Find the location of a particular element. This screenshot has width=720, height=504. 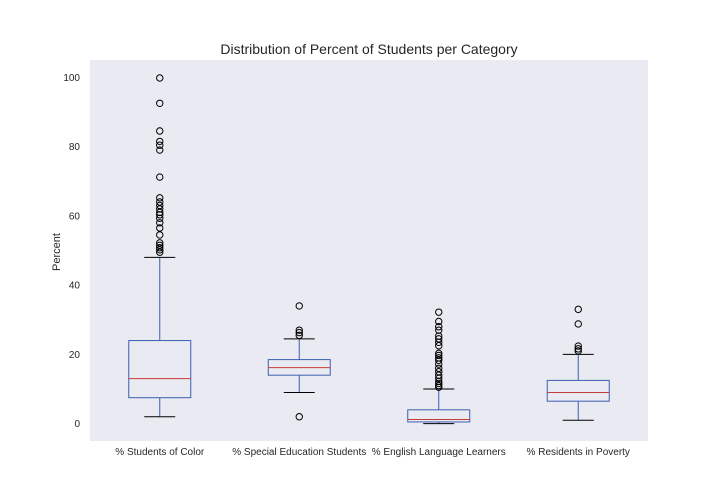

x-tick-label: % English Language Learners is located at coordinates (439, 452).